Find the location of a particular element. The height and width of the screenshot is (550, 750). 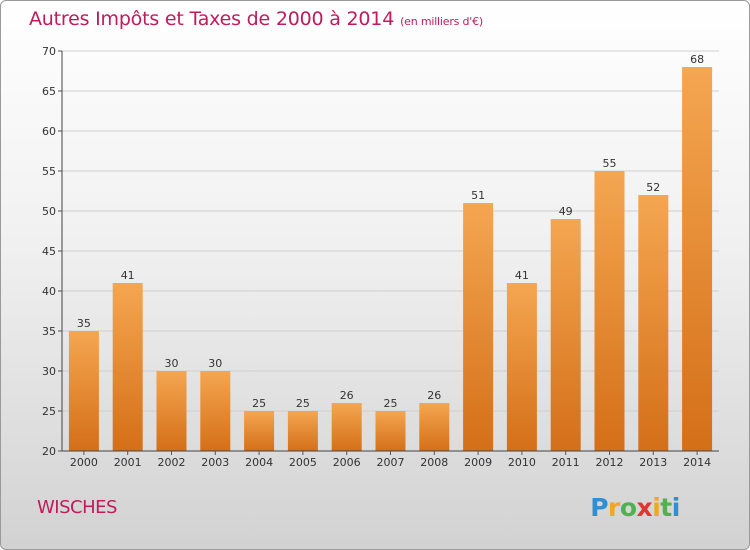

x-tick-label: 2000 is located at coordinates (84, 462).